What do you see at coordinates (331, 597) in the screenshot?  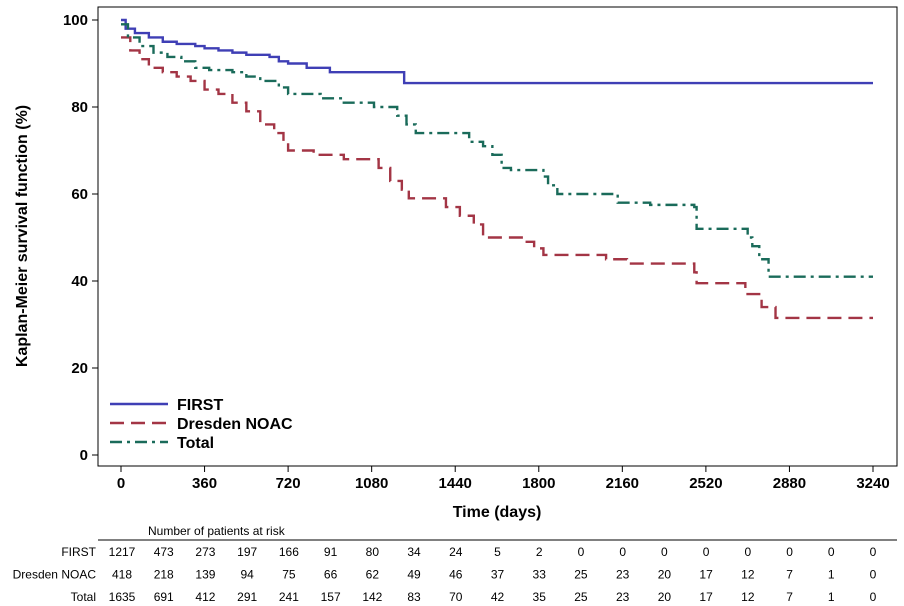 I see `risk-count: 157` at bounding box center [331, 597].